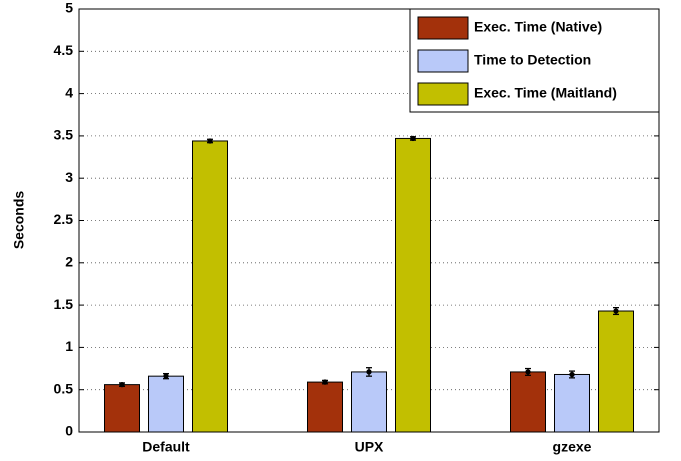  I want to click on legend-label: Time to Detection, so click(532, 60).